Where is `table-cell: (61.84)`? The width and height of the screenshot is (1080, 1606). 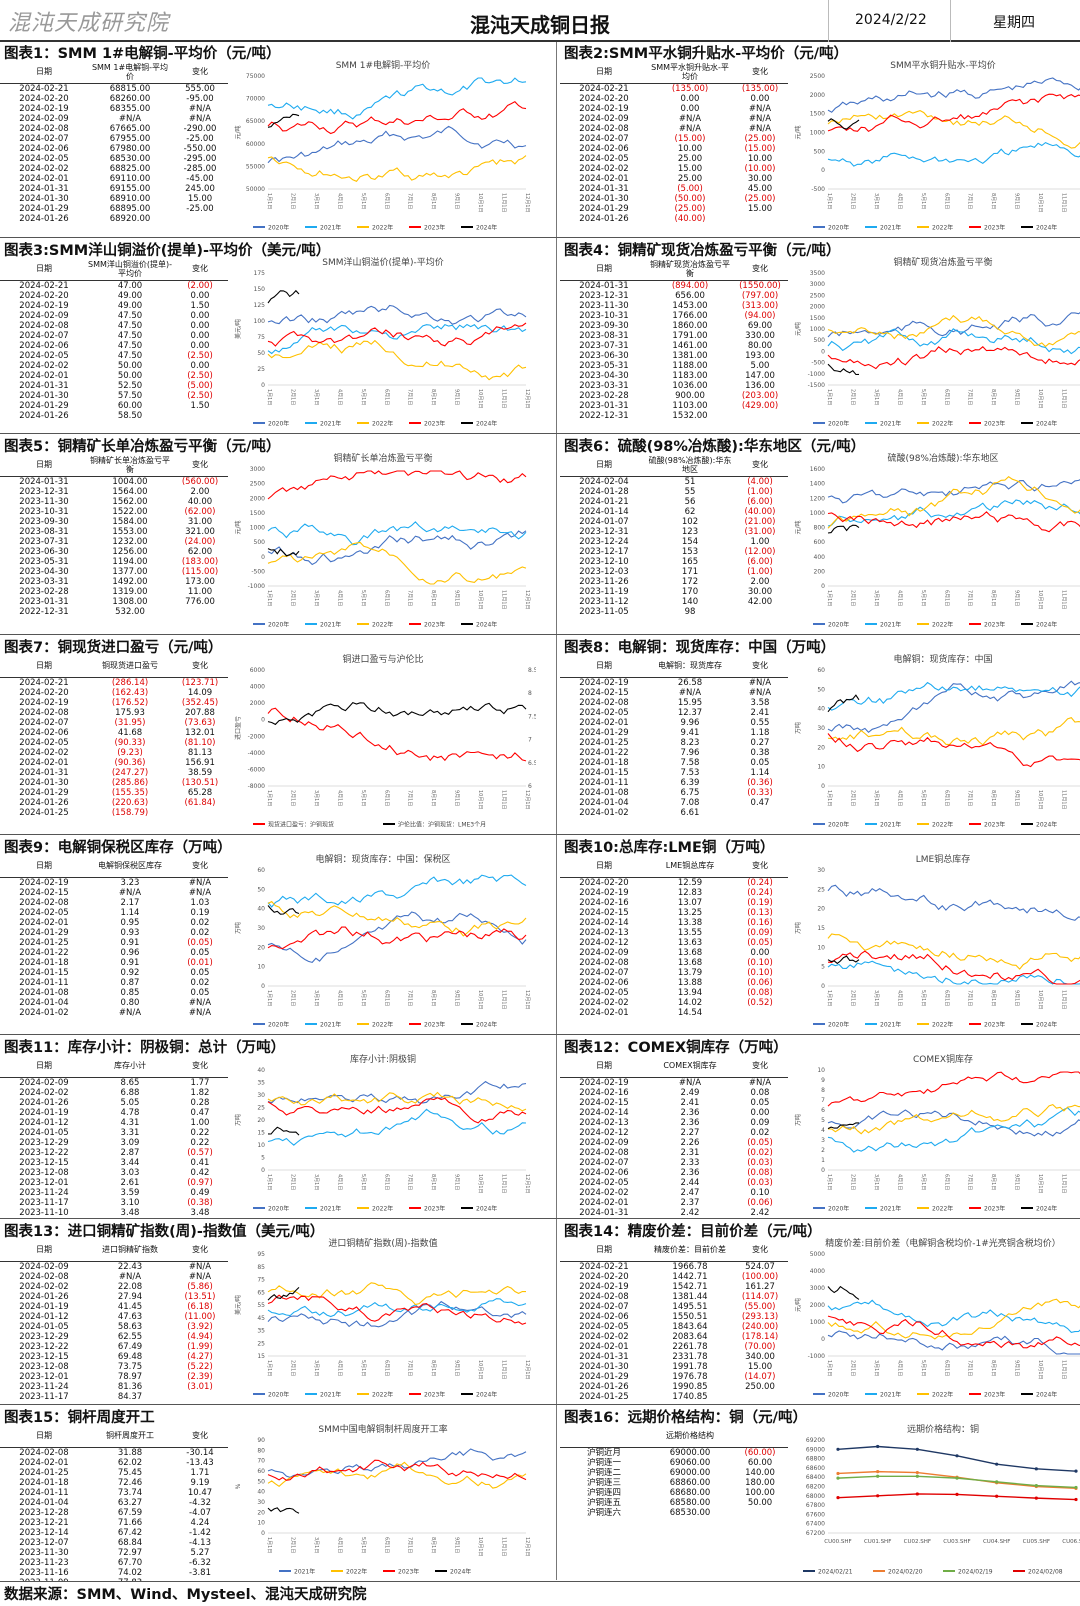 table-cell: (61.84) is located at coordinates (200, 802).